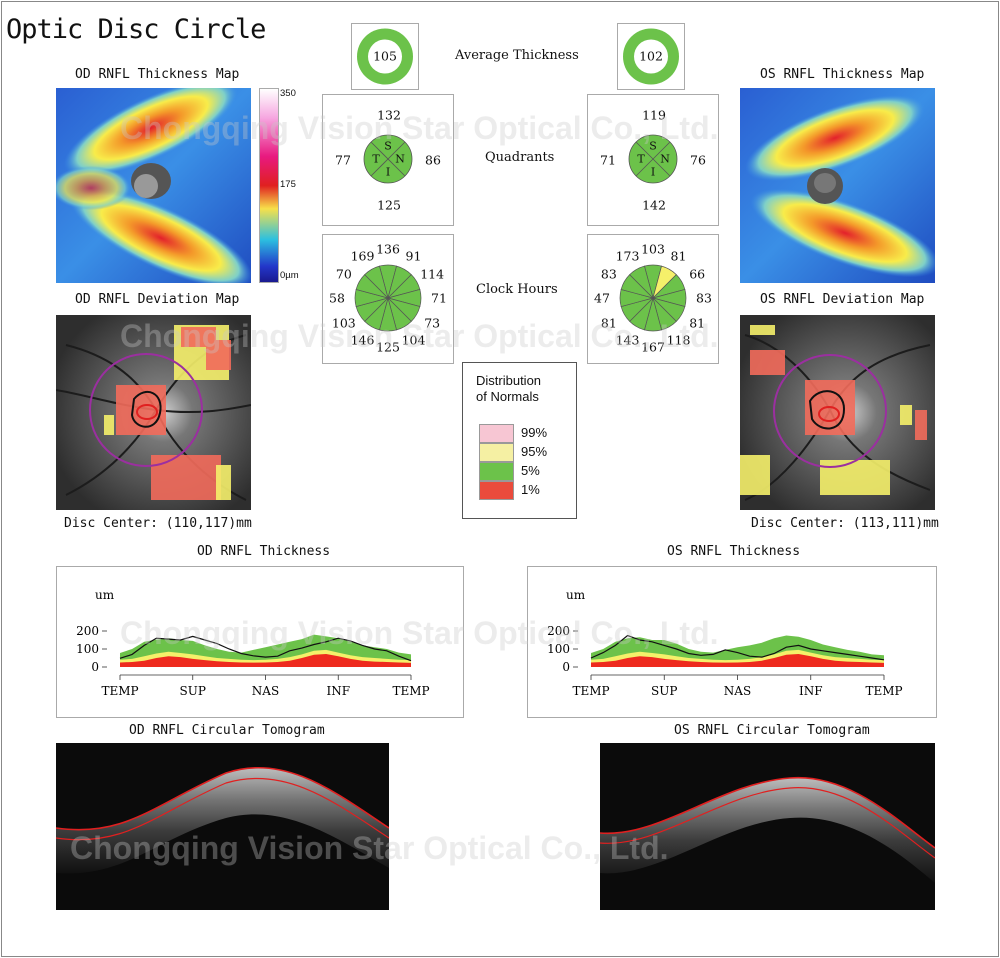  I want to click on od-deviation-map-title: OD RNFL Deviation Map, so click(157, 299).